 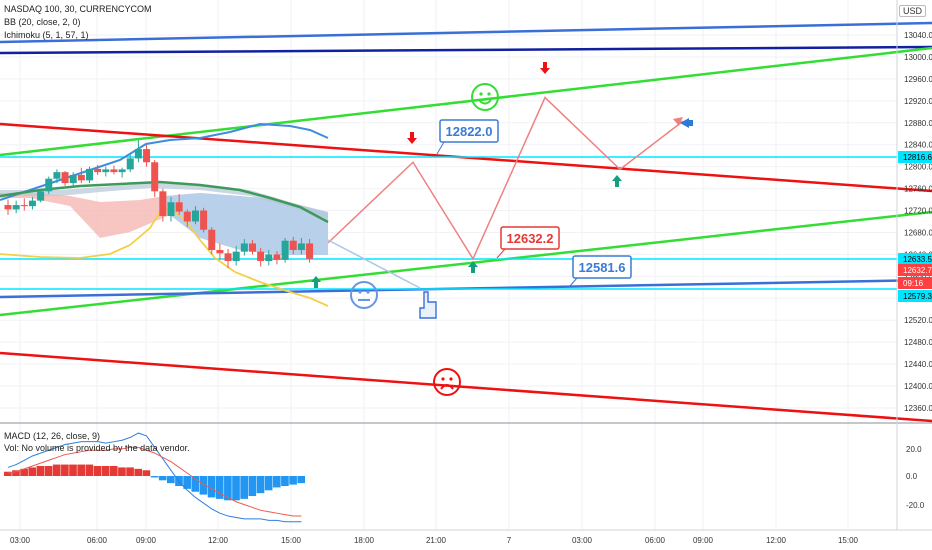 I want to click on ichimoku-cloud, so click(x=164, y=219).